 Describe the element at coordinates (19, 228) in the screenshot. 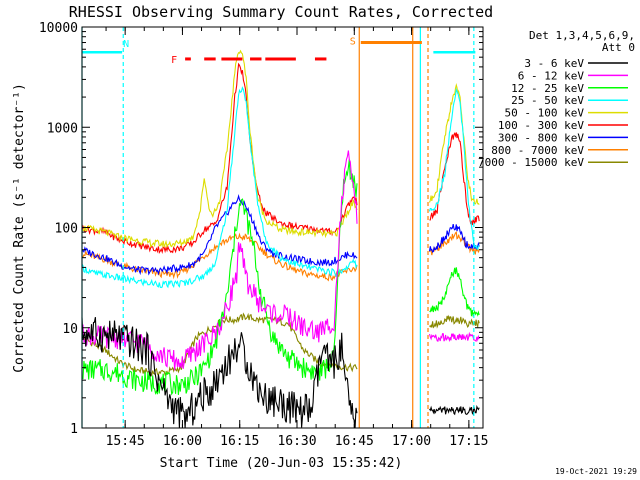

I see `y-axis-label: Corrected Count Rate (s⁻¹ detector⁻¹)` at that location.